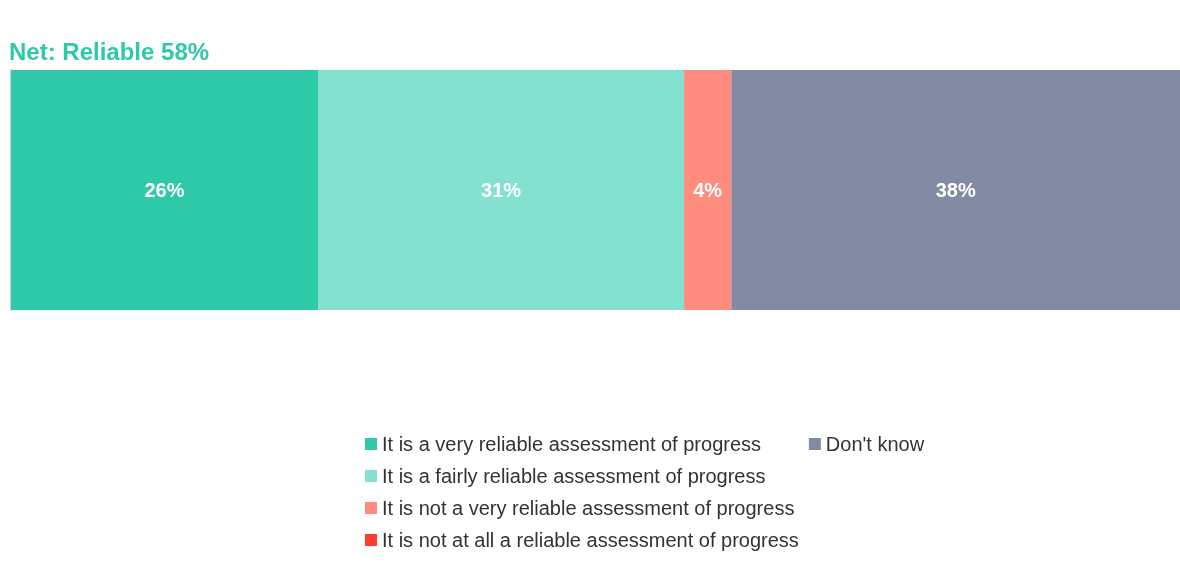  What do you see at coordinates (572, 444) in the screenshot?
I see `legend-label: It is a very reliable assessment of progress` at bounding box center [572, 444].